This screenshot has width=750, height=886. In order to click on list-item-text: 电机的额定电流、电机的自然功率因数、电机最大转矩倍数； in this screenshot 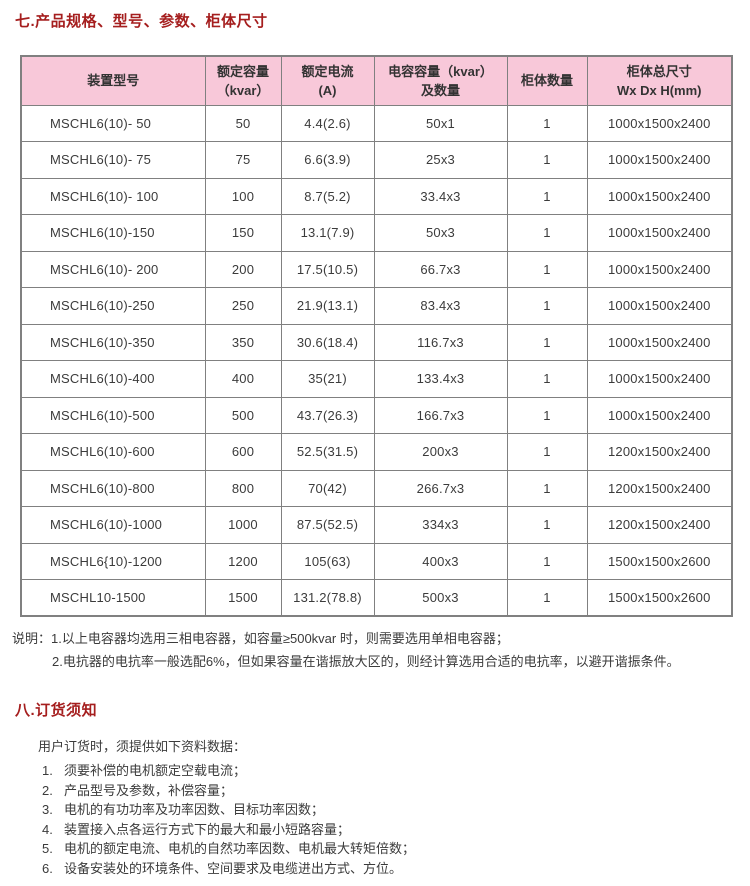, I will do `click(240, 849)`.